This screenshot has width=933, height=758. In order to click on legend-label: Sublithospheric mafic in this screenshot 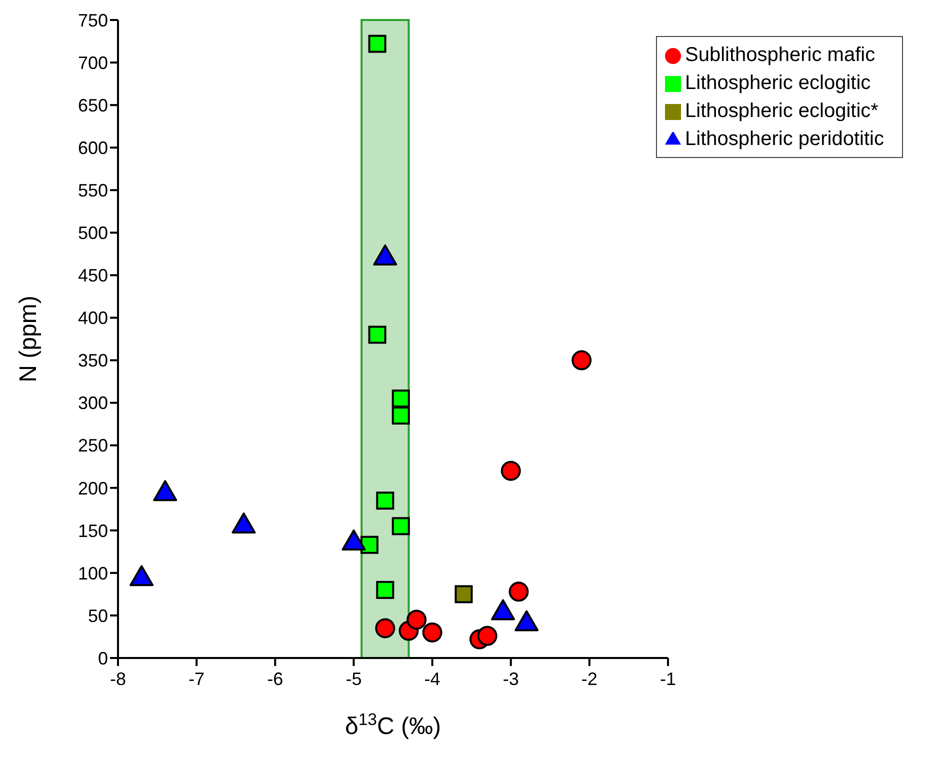, I will do `click(780, 55)`.